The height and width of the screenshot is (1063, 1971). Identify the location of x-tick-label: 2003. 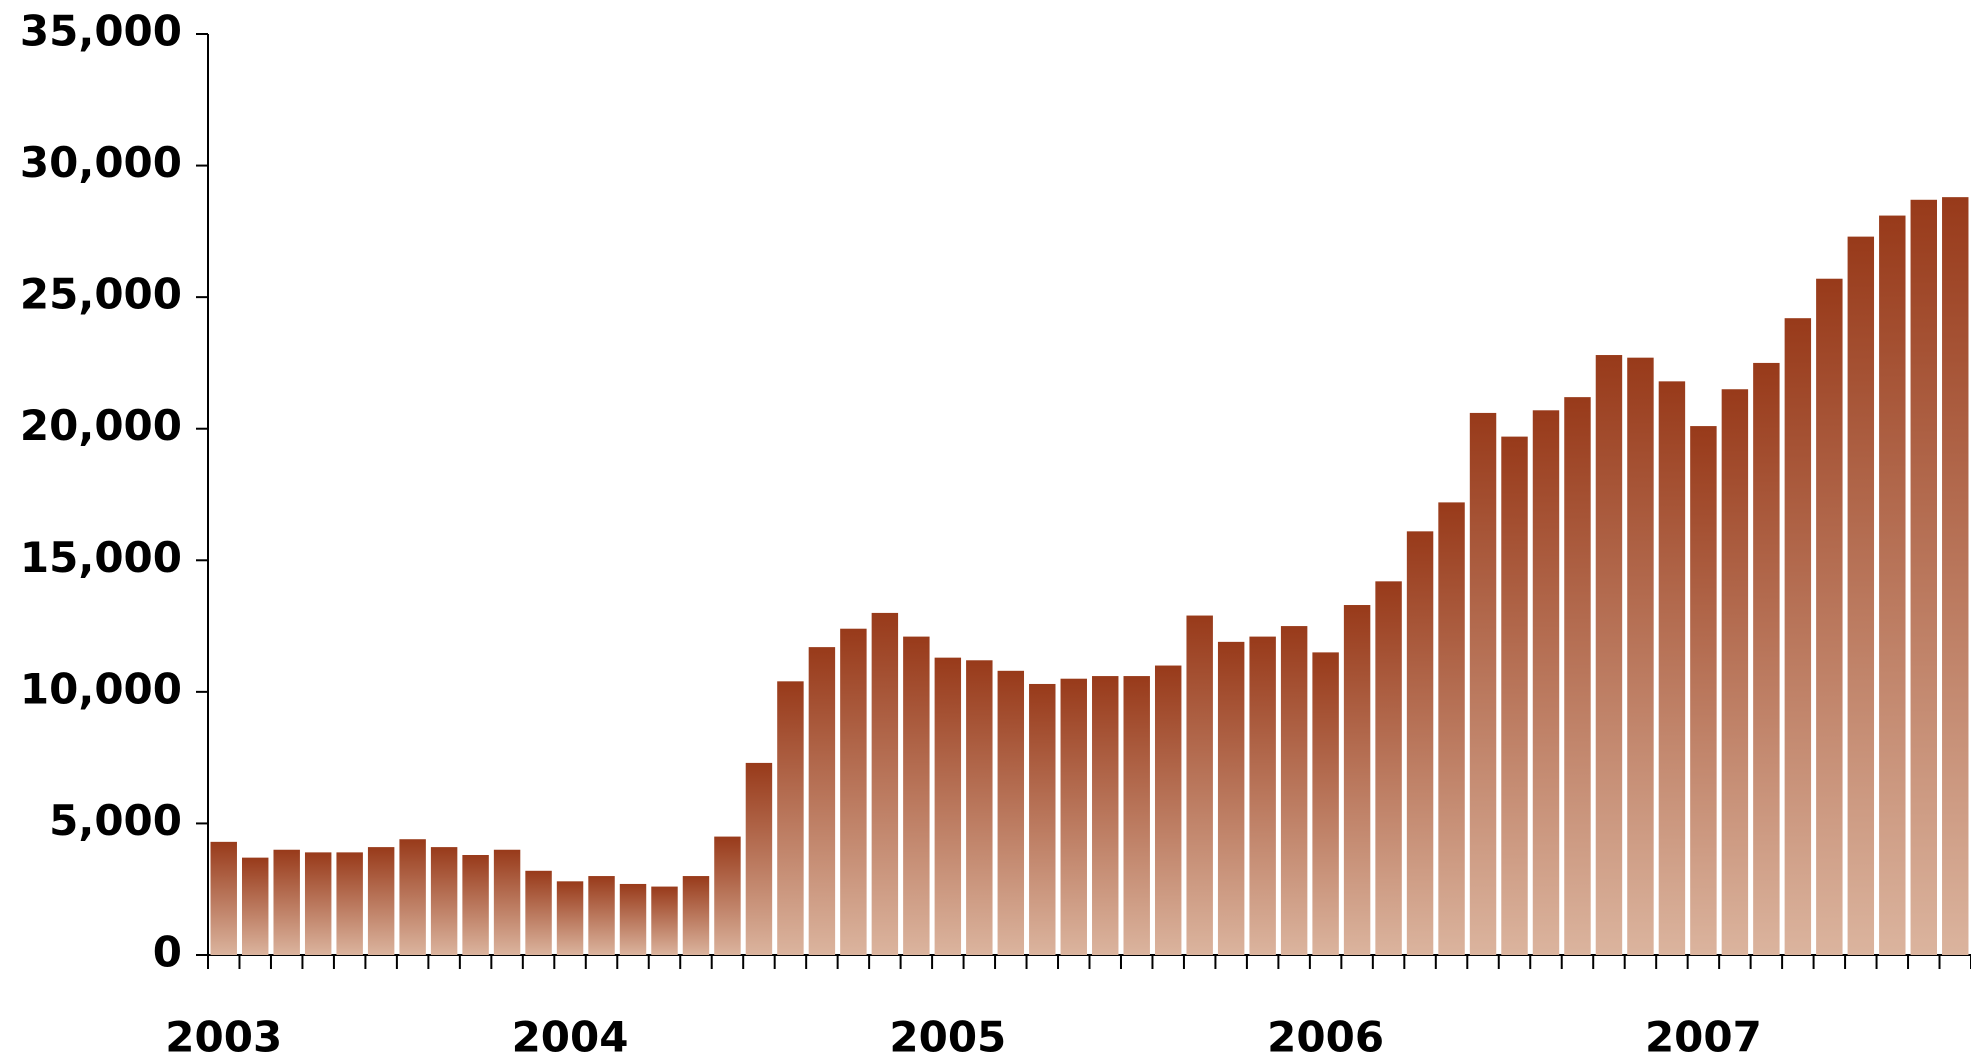
(223, 1037).